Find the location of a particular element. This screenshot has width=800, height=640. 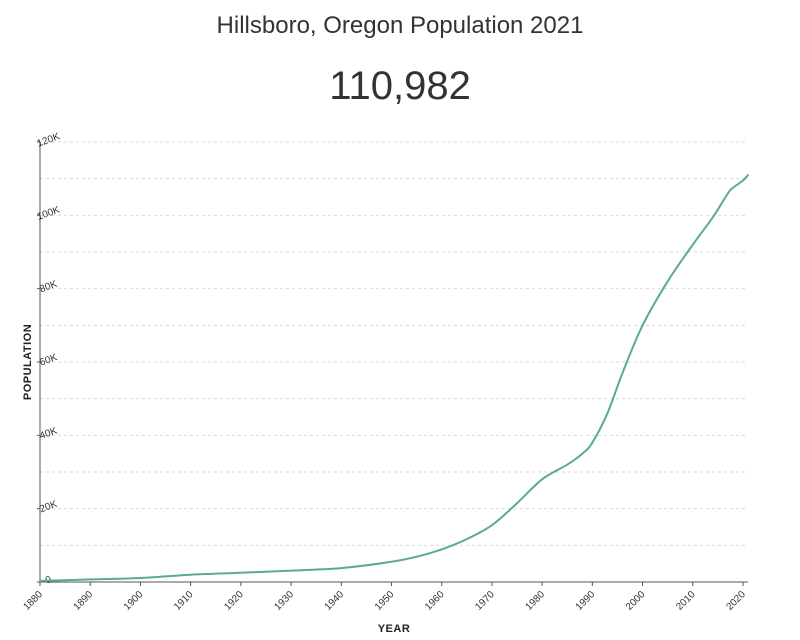

y-tick-label: 20K is located at coordinates (48, 507).